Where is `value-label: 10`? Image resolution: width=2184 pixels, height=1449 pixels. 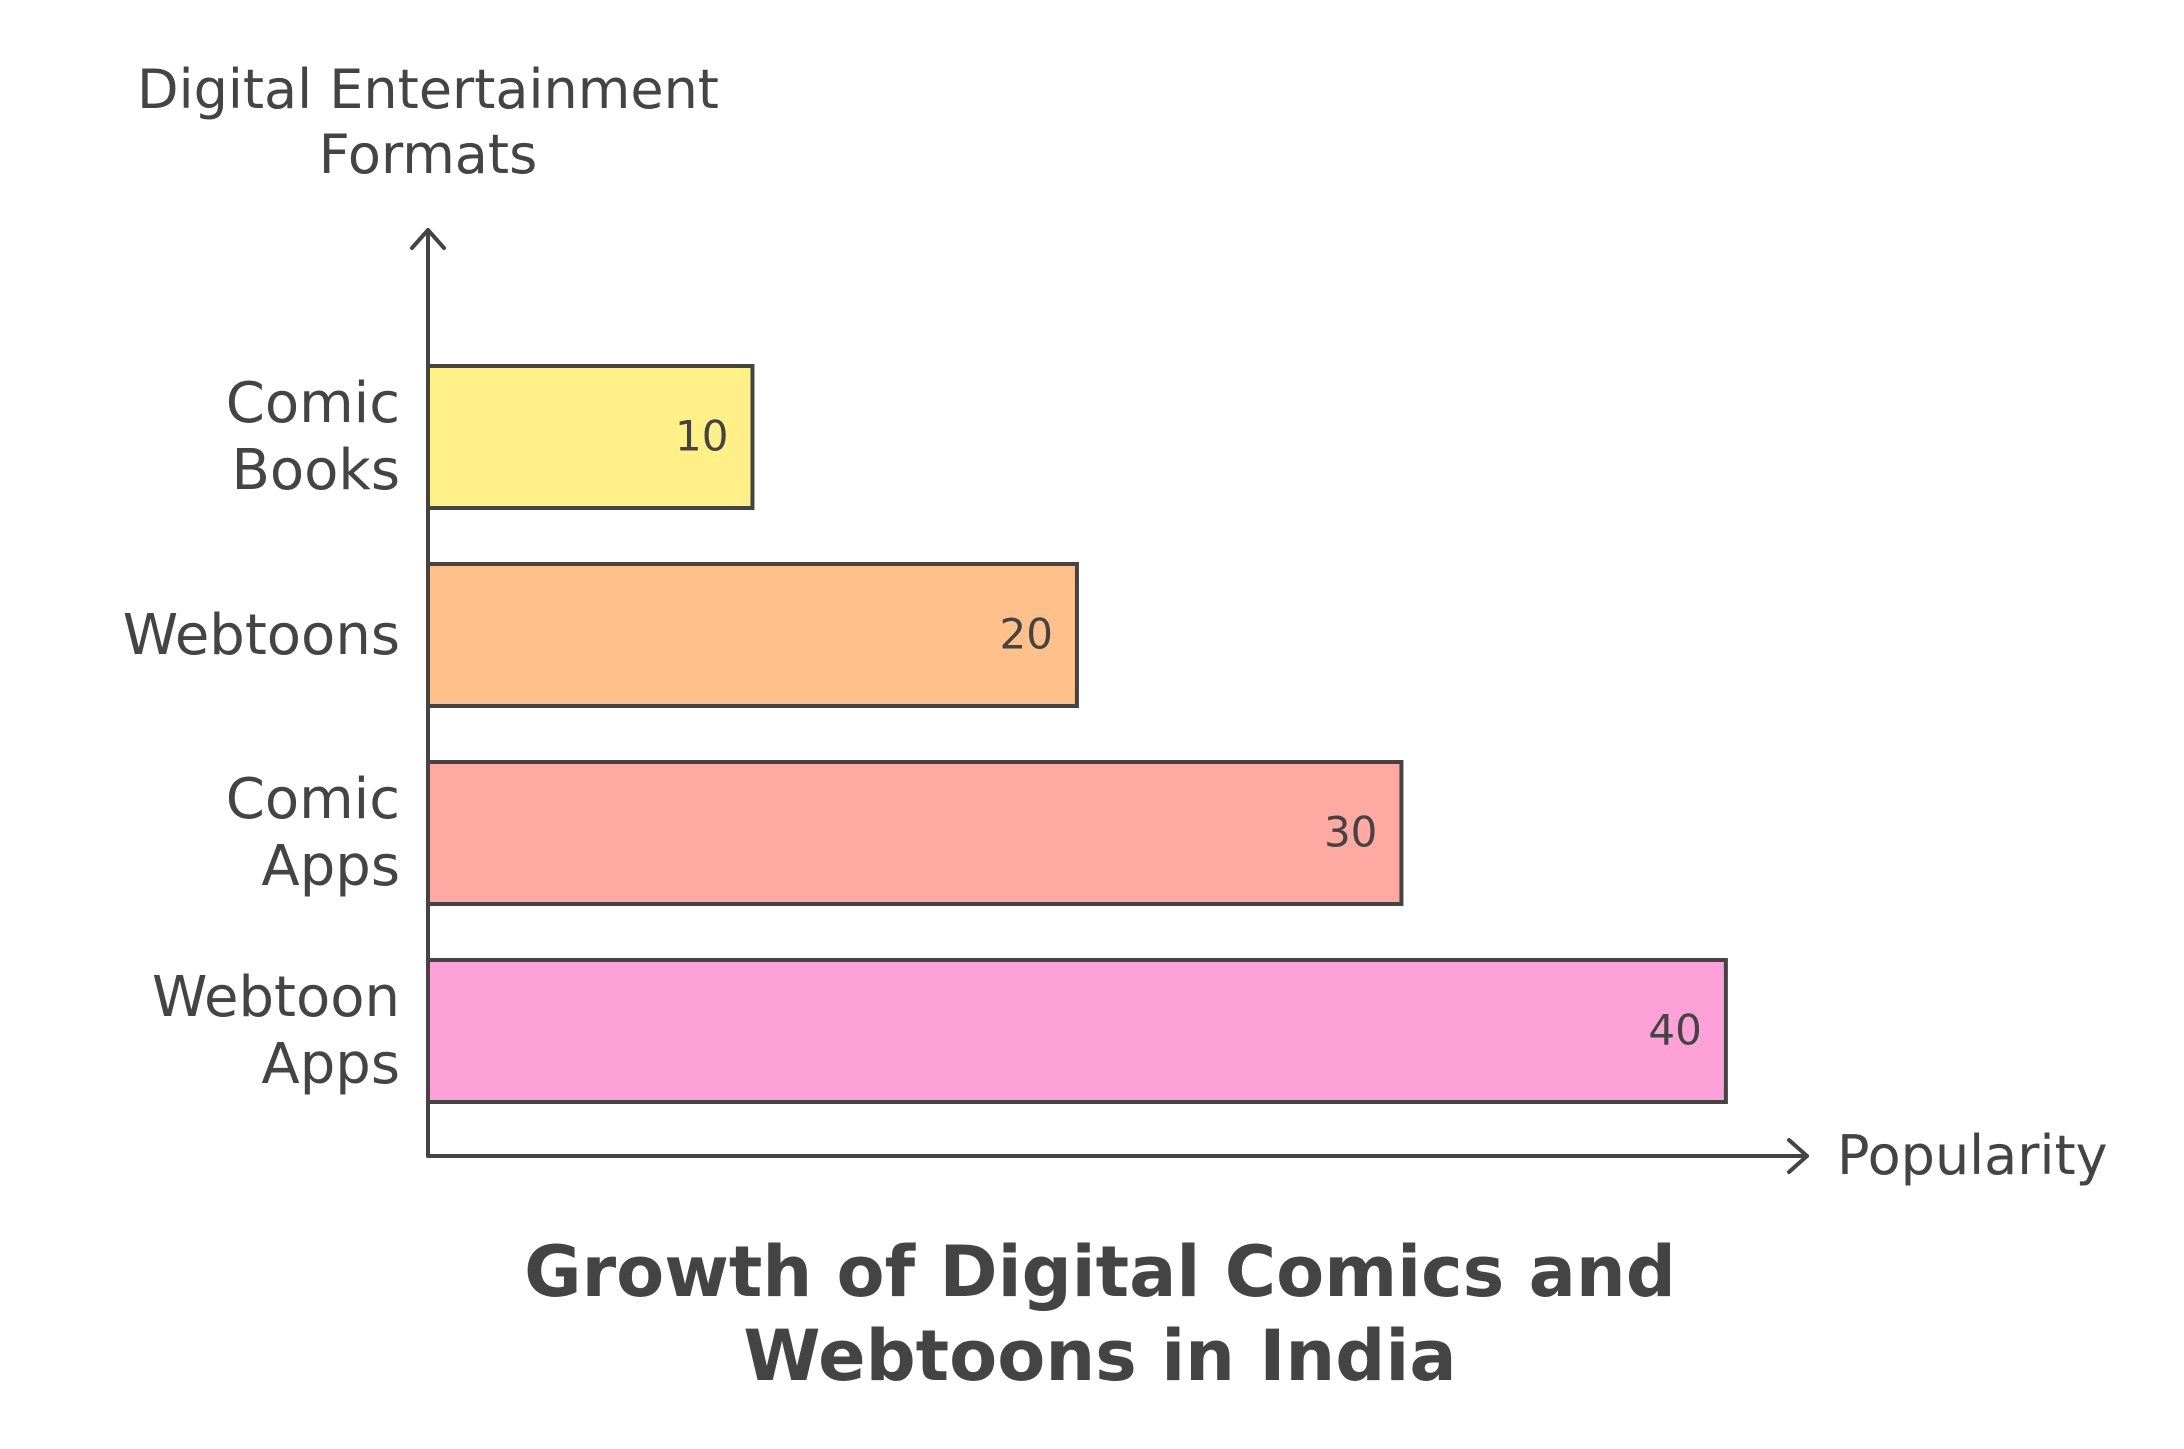
value-label: 10 is located at coordinates (701, 436).